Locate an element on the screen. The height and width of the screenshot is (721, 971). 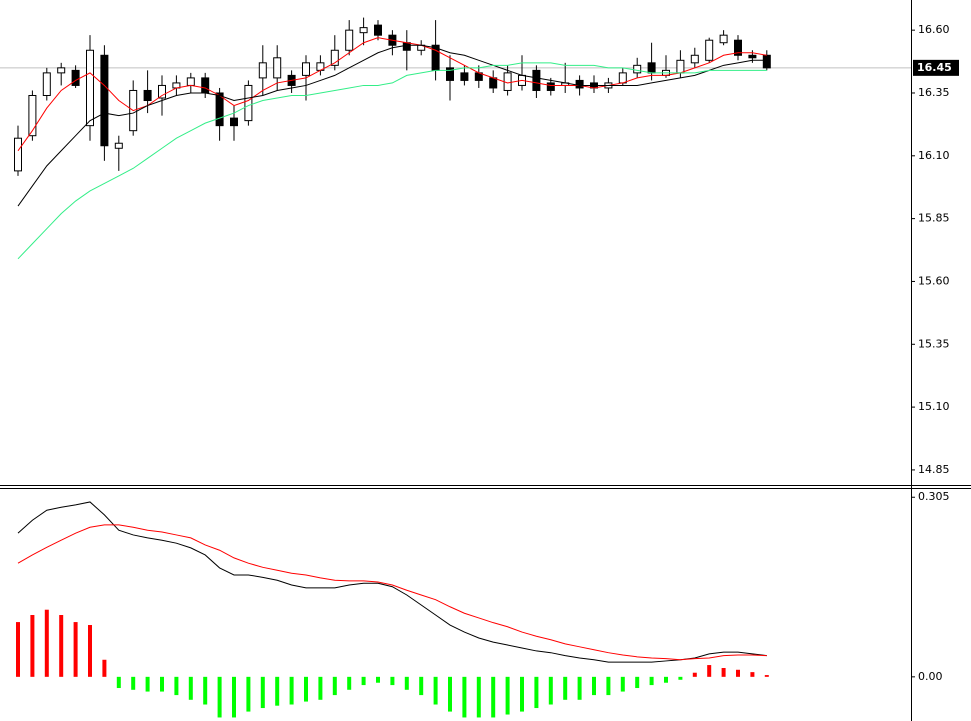
last-price-label: 16.45 is located at coordinates (934, 67).